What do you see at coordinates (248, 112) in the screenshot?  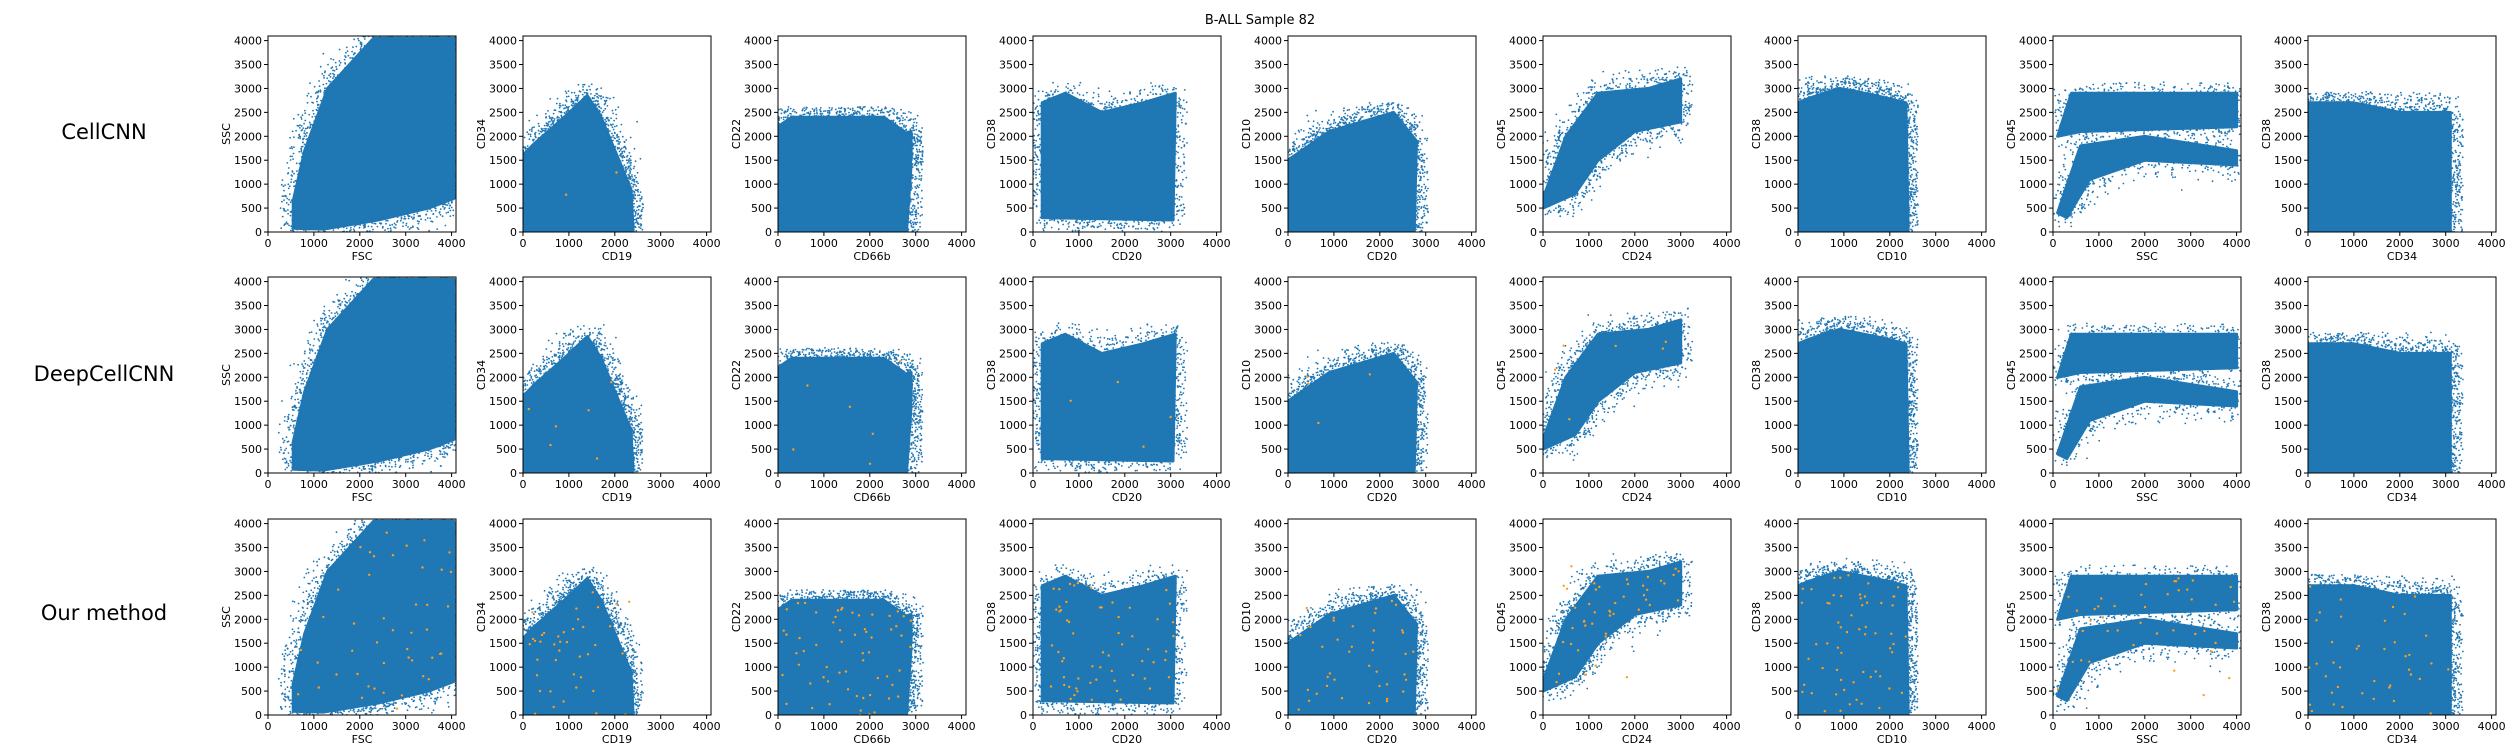 I see `y-tick-label: 2500` at bounding box center [248, 112].